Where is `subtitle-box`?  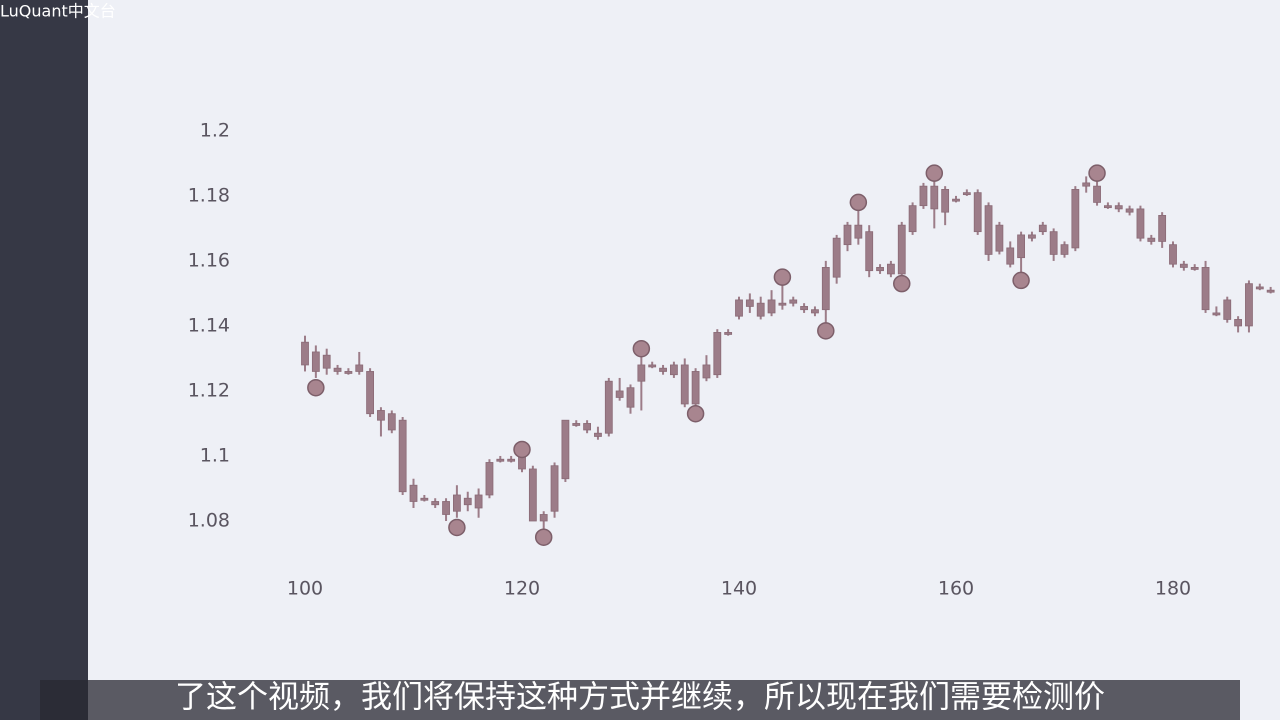 subtitle-box is located at coordinates (640, 700).